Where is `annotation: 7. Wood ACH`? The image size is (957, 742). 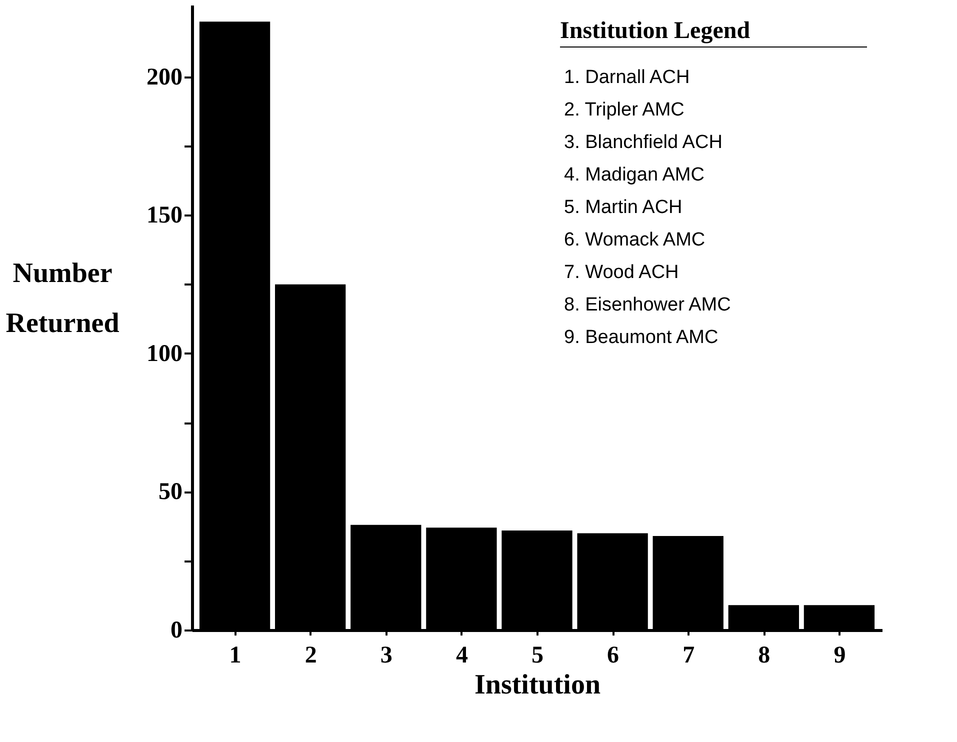 annotation: 7. Wood ACH is located at coordinates (621, 272).